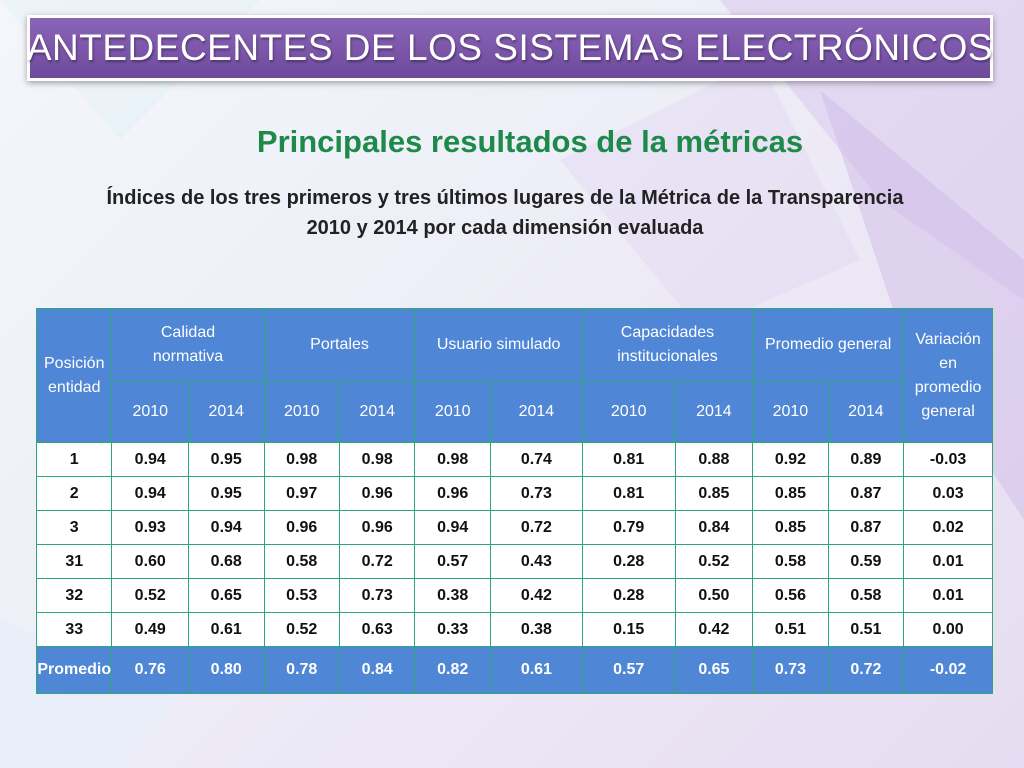 The image size is (1024, 768). What do you see at coordinates (948, 493) in the screenshot?
I see `cell-variation: 0.03` at bounding box center [948, 493].